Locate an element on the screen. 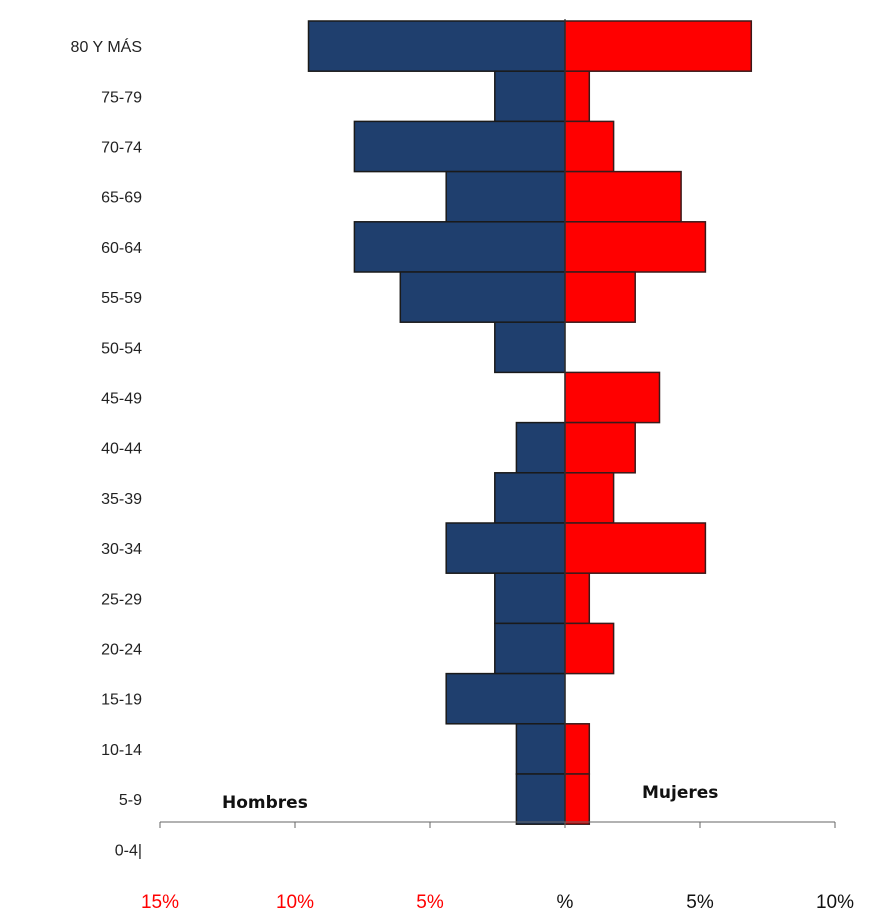 This screenshot has width=877, height=909. age-group-label: 80 Y MÁS is located at coordinates (106, 46).